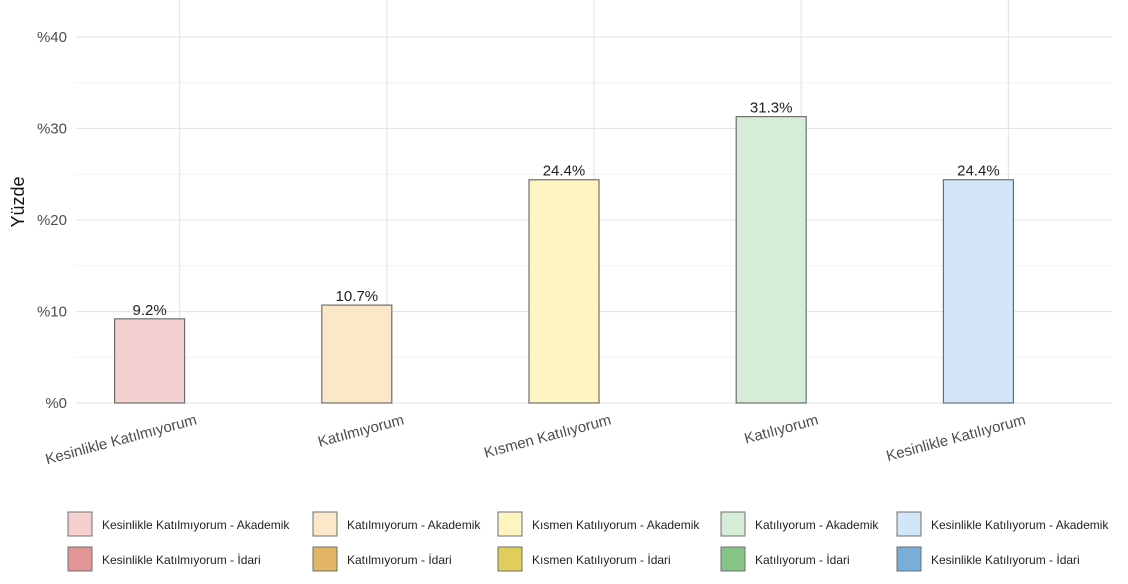  What do you see at coordinates (149, 310) in the screenshot?
I see `data-label: 9.2%` at bounding box center [149, 310].